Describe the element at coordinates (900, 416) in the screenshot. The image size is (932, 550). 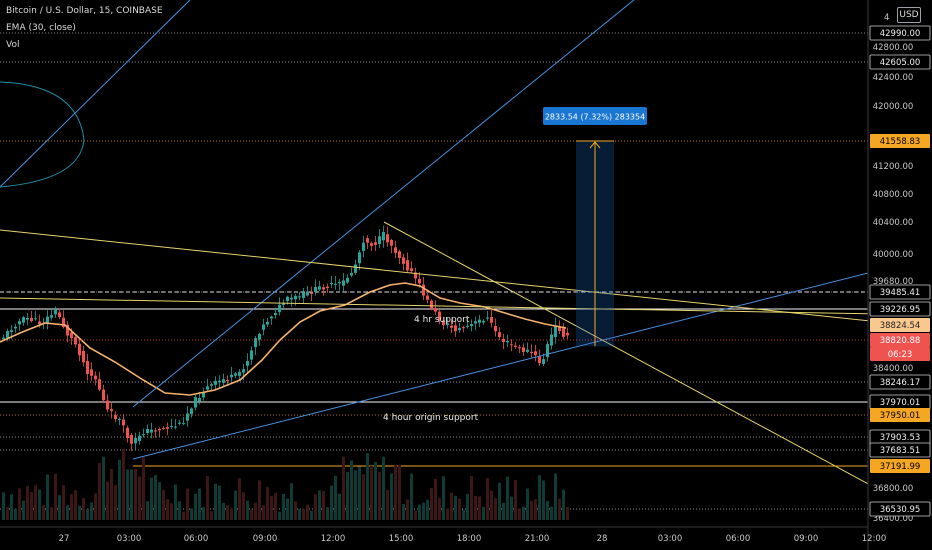
I see `price-label-text: 37950.01` at that location.